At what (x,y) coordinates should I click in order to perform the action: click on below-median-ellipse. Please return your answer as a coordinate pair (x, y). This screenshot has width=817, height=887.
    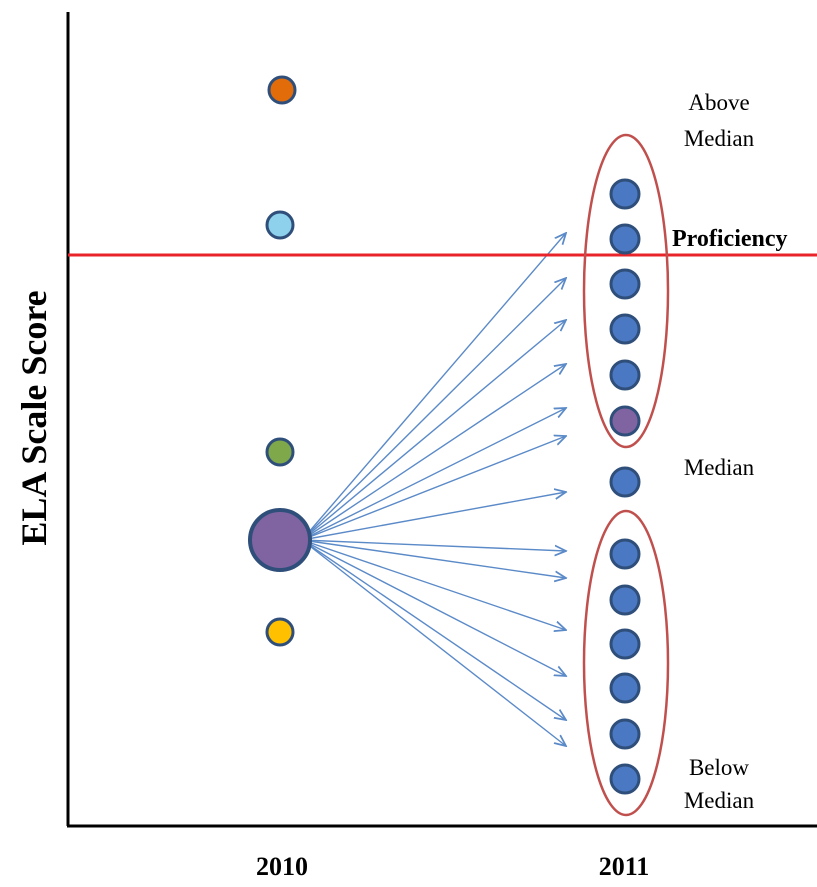
    Looking at the image, I should click on (626, 663).